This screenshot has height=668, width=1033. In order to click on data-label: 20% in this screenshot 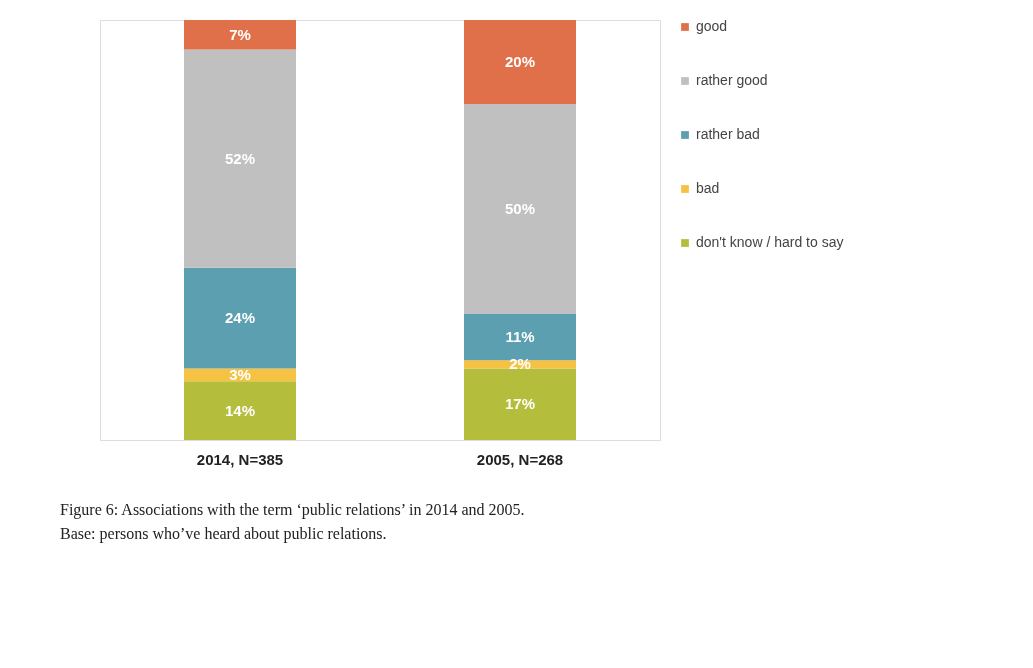, I will do `click(520, 61)`.